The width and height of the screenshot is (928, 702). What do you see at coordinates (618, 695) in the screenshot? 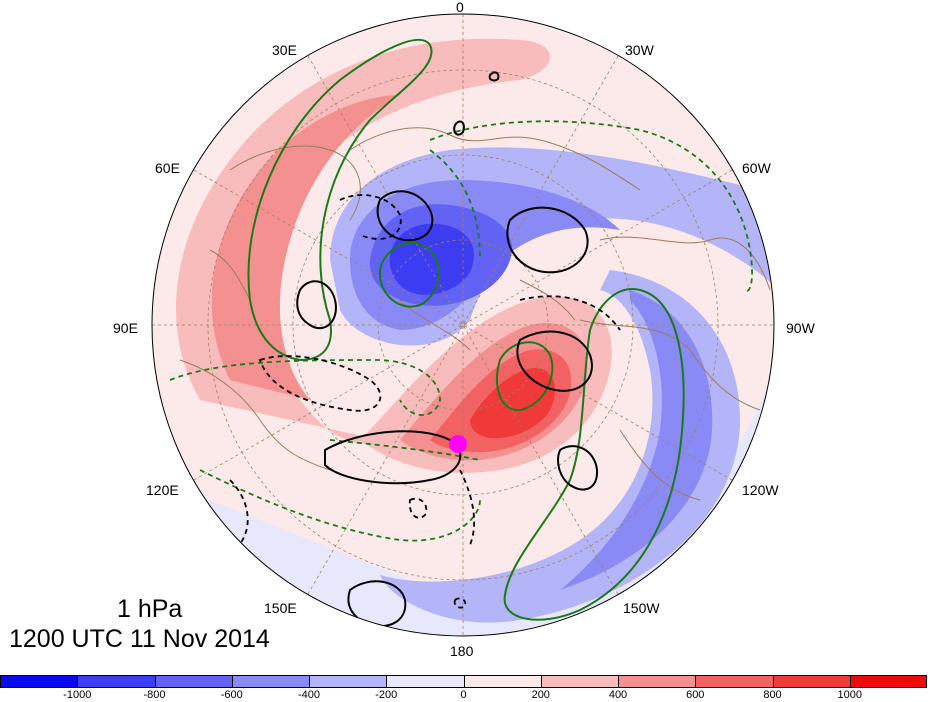
I see `colorbar-tick-label: 400` at bounding box center [618, 695].